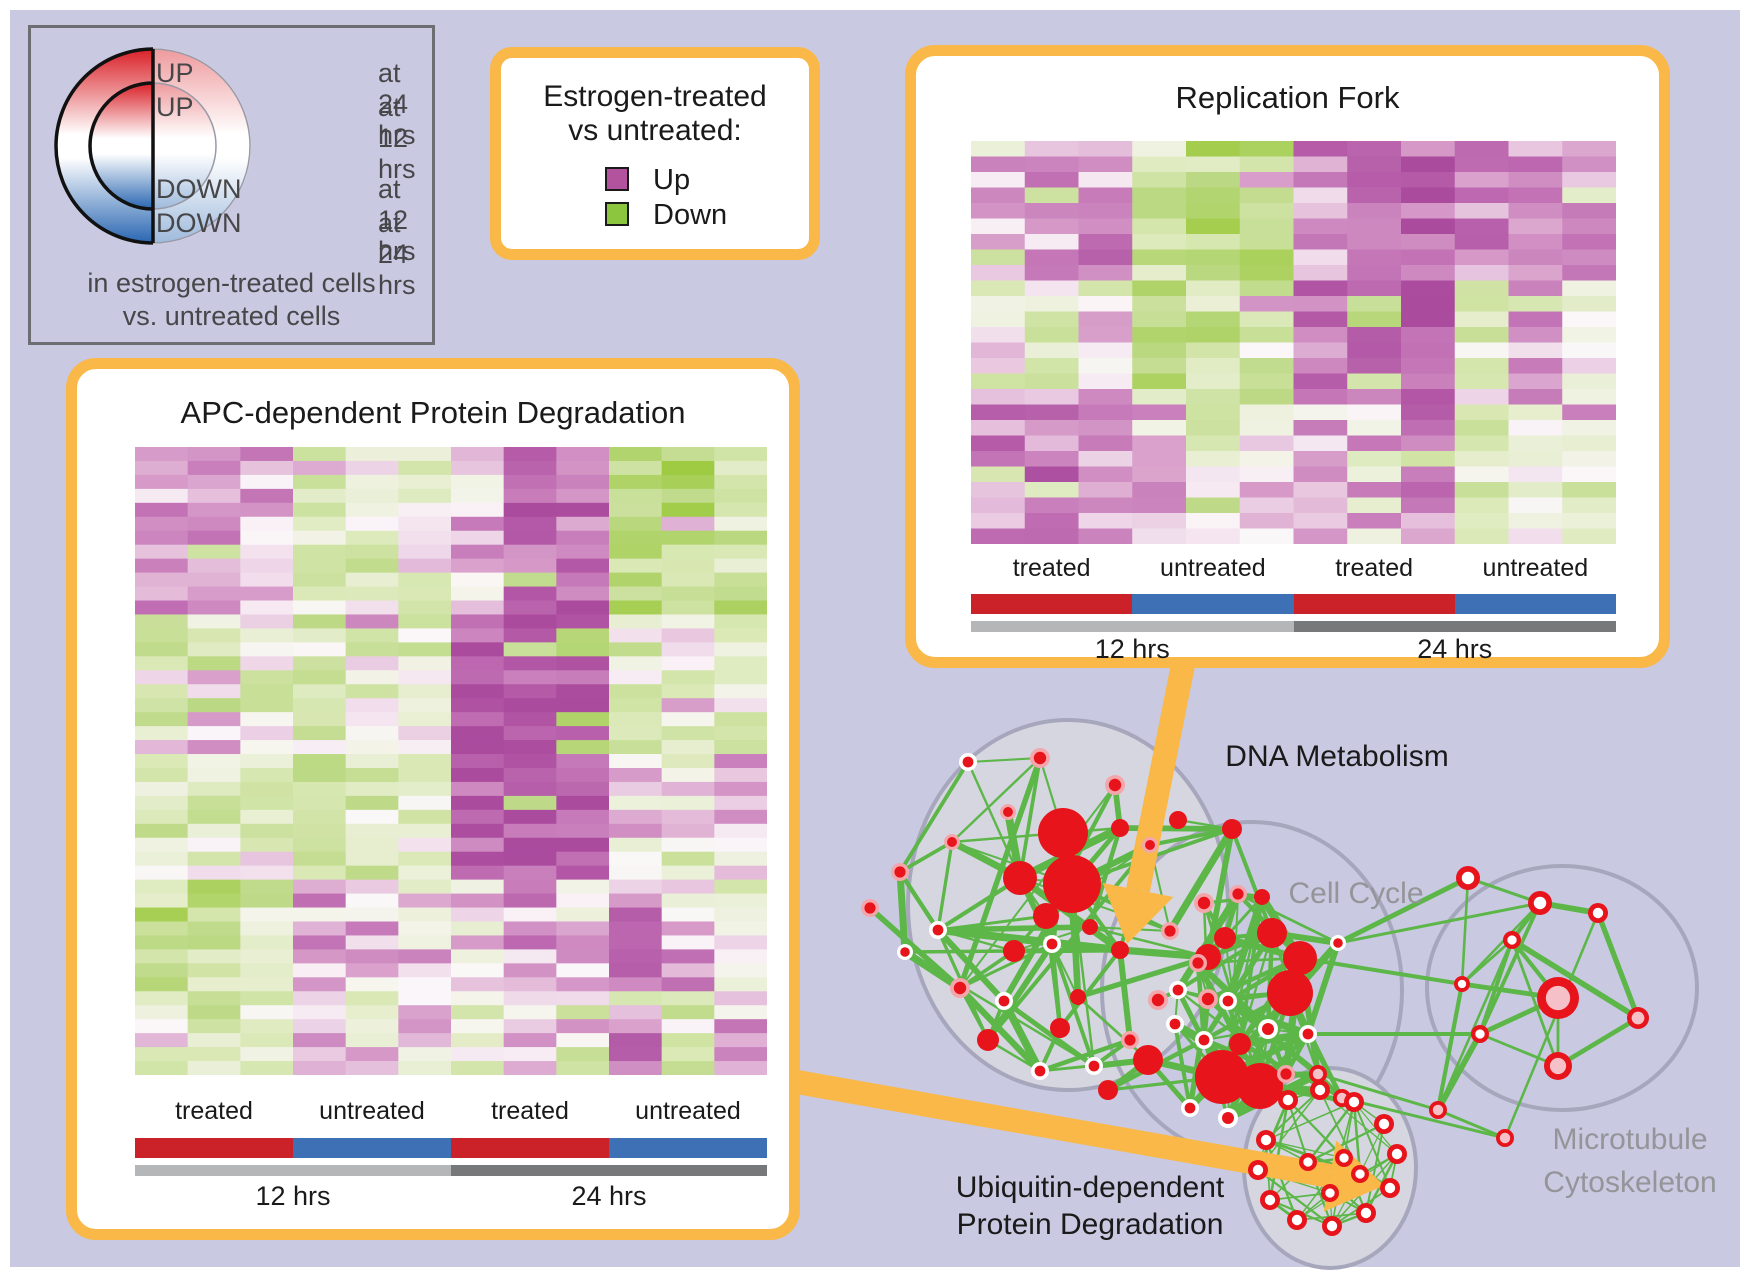 This screenshot has width=1750, height=1279. What do you see at coordinates (1356, 893) in the screenshot?
I see `cluster-label-cell-cycle: Cell Cycle` at bounding box center [1356, 893].